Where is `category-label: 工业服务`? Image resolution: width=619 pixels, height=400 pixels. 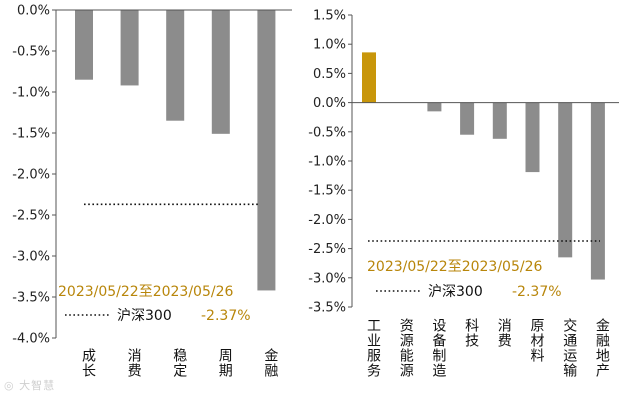
category-label: 工业服务 is located at coordinates (373, 348).